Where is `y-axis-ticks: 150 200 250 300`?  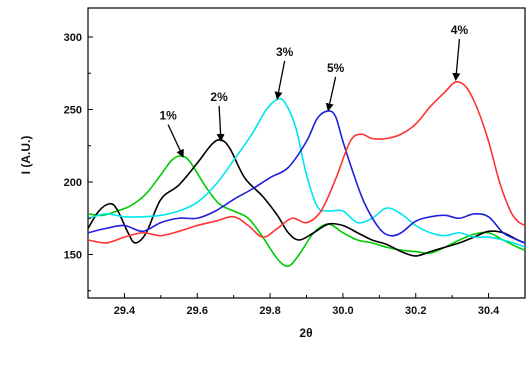
y-axis-ticks: 150 200 250 300 is located at coordinates (78, 162).